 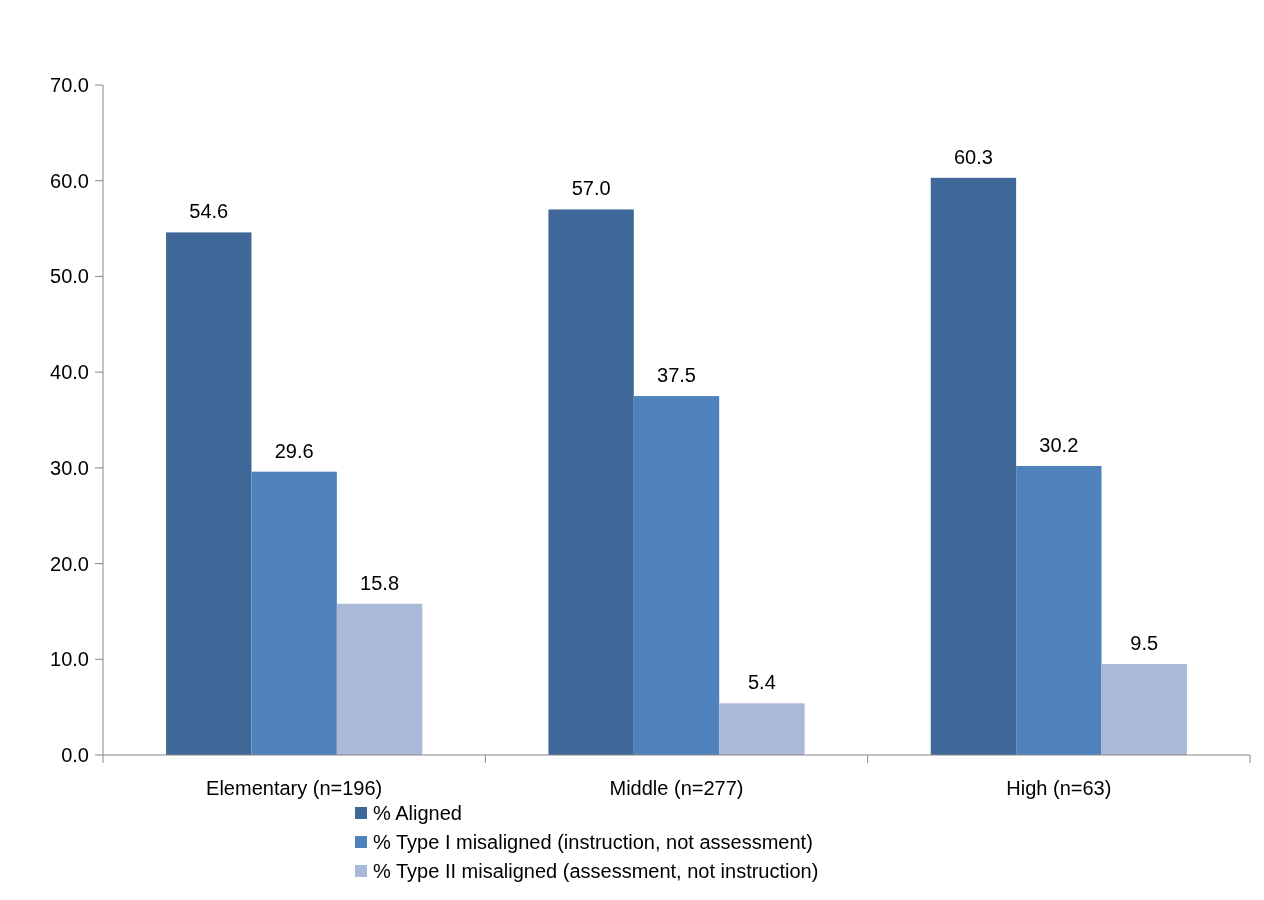 I want to click on data-label: 57.0, so click(x=591, y=188).